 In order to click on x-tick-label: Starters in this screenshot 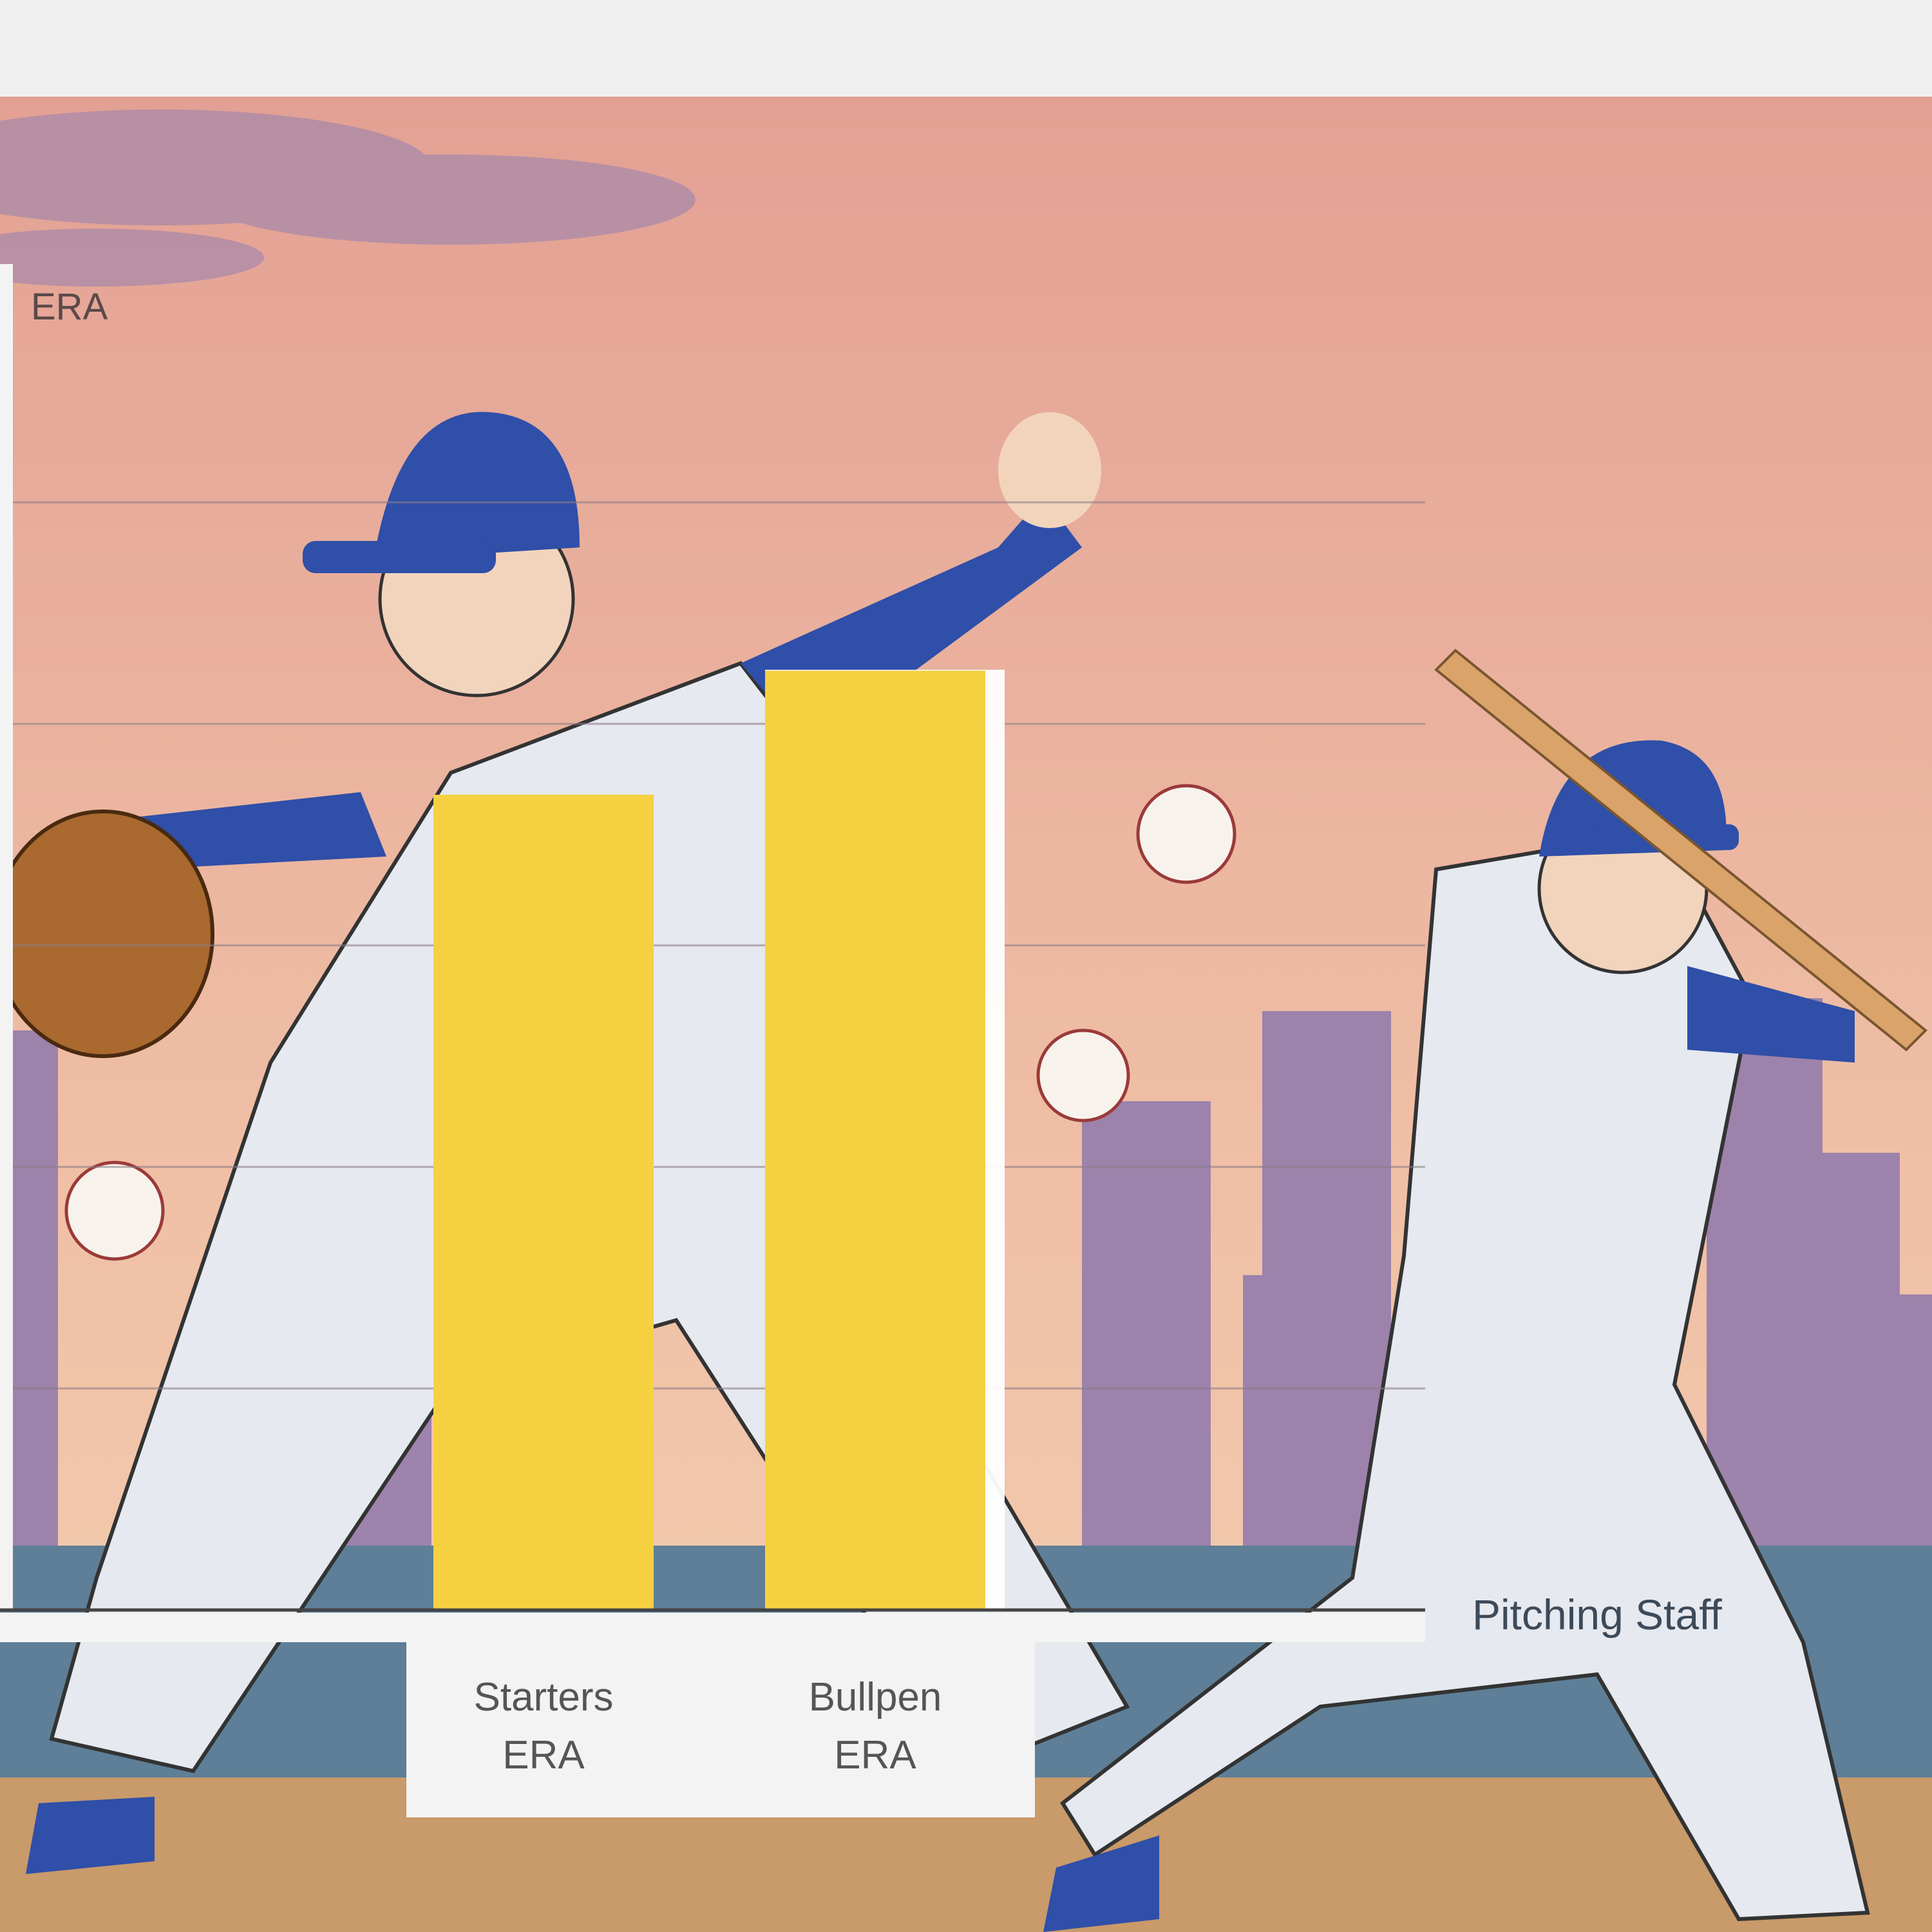, I will do `click(543, 1697)`.